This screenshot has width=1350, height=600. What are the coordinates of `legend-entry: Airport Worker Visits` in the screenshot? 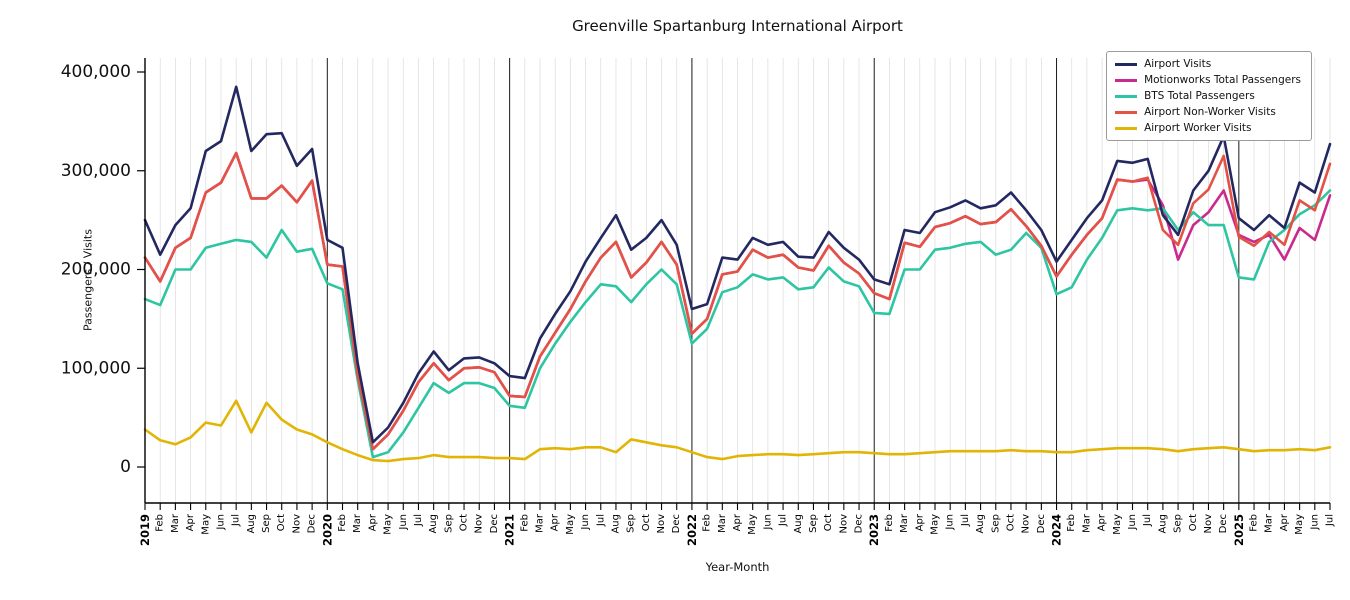 It's located at (1208, 128).